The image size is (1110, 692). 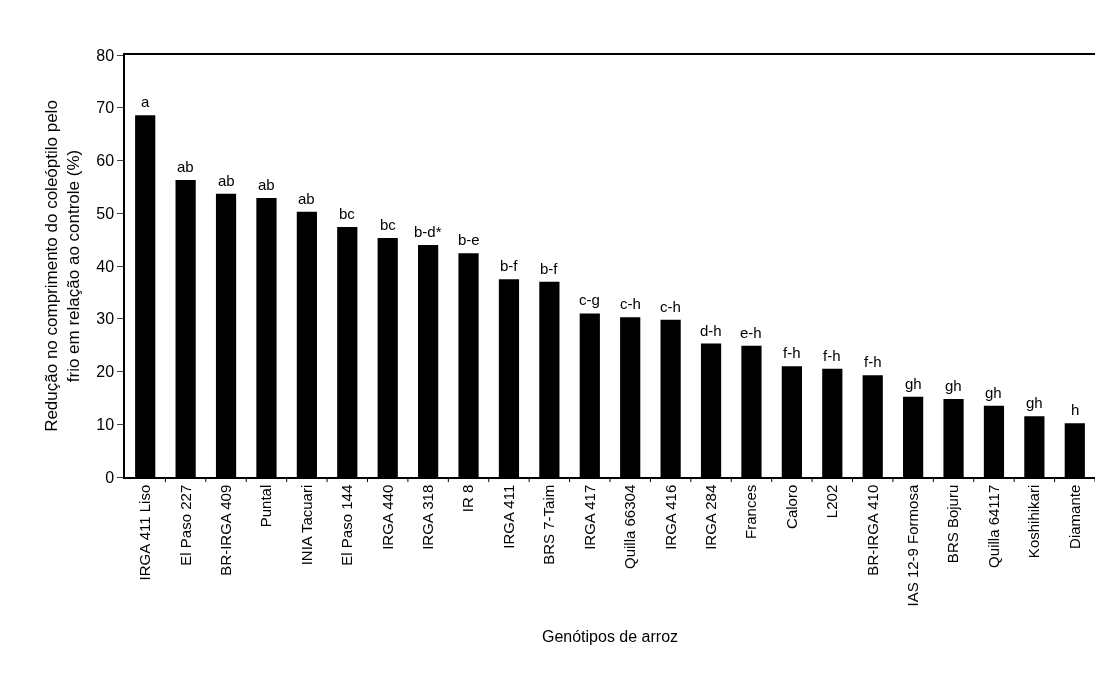 What do you see at coordinates (751, 332) in the screenshot?
I see `annotation: e-h` at bounding box center [751, 332].